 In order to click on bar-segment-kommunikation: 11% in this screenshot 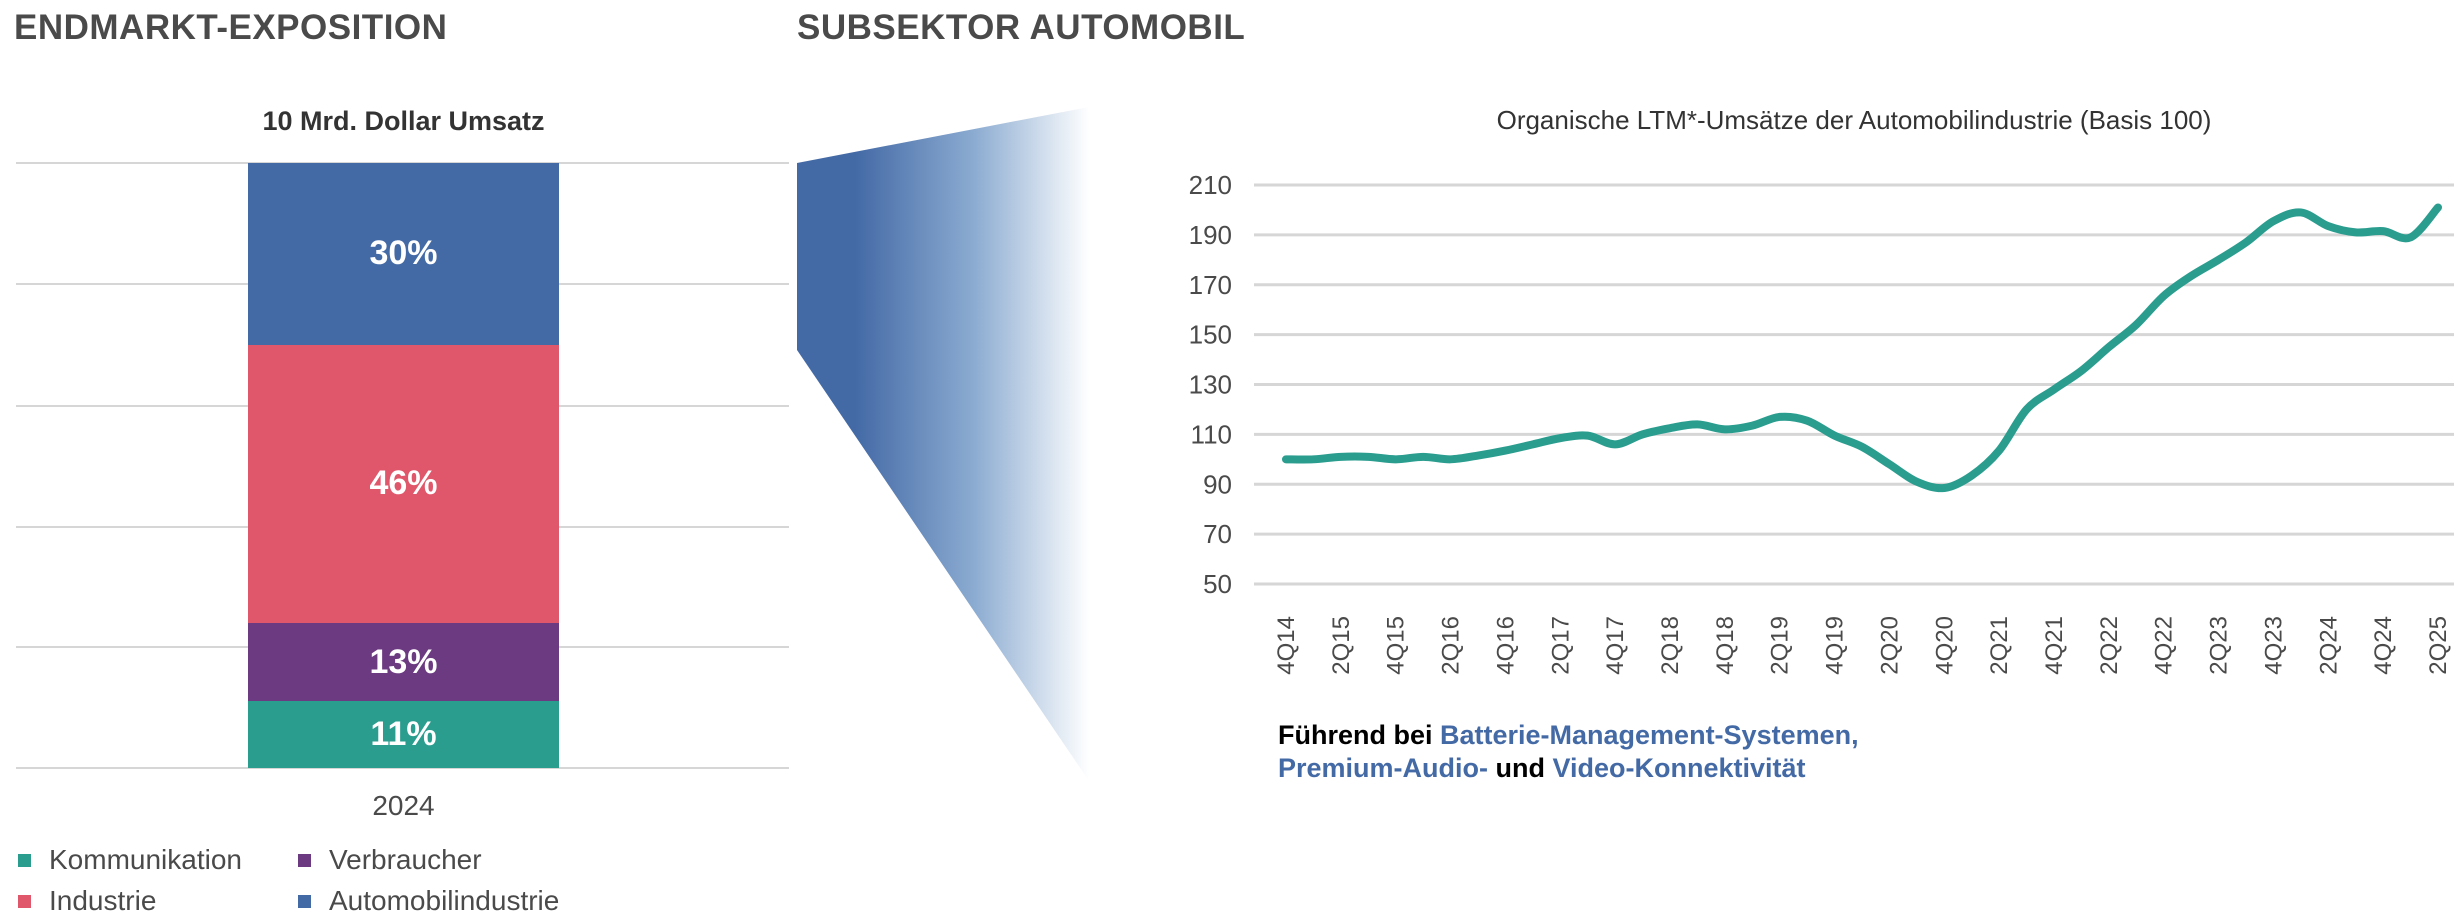, I will do `click(403, 734)`.